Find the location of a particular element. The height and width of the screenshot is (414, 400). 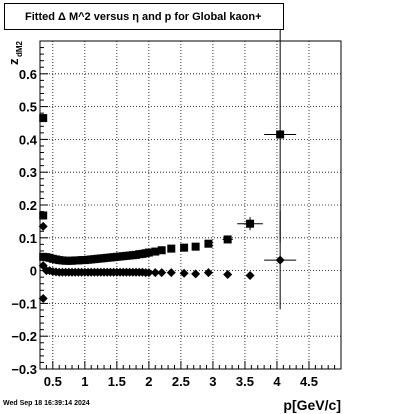

x-tick-label: 3 is located at coordinates (212, 381).